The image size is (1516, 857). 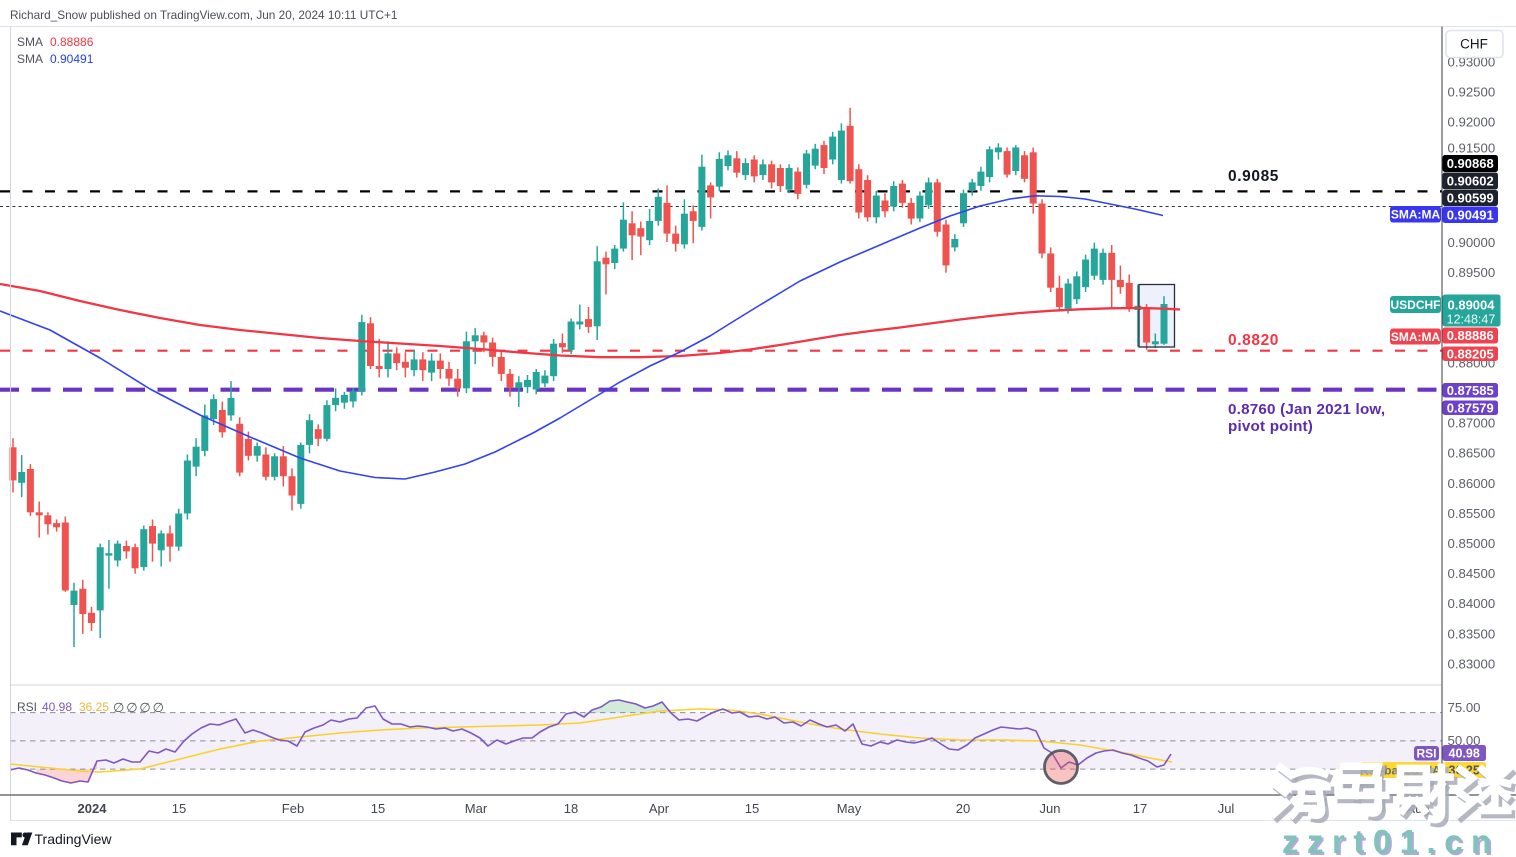 I want to click on svg-text: 0.83500, so click(x=1472, y=633).